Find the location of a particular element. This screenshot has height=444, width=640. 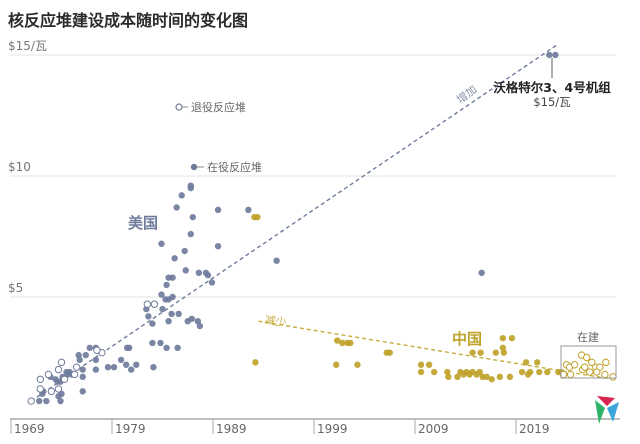

legend-operating-label: 在役反应堆 is located at coordinates (234, 167).